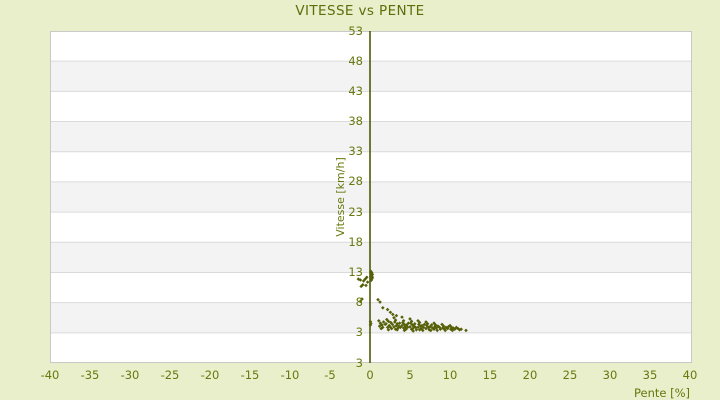 Image resolution: width=720 pixels, height=400 pixels. Describe the element at coordinates (450, 375) in the screenshot. I see `x-tick-label: 10` at that location.